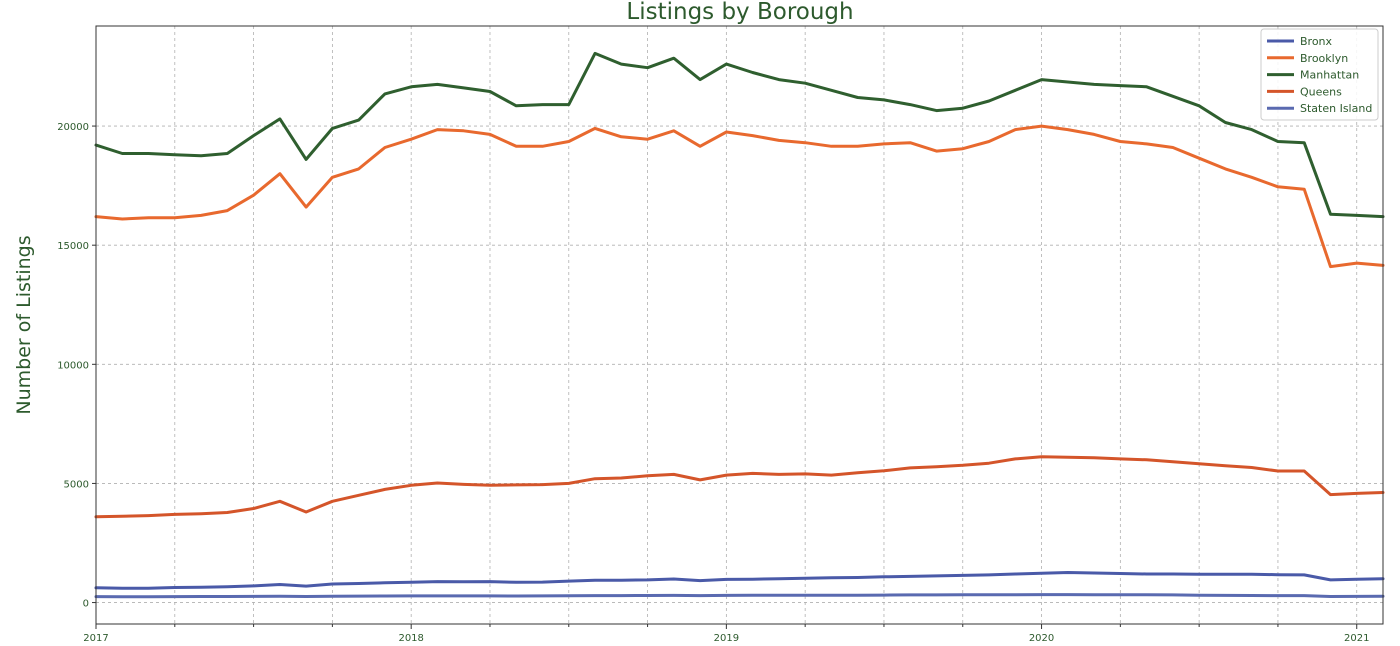  Describe the element at coordinates (1329, 75) in the screenshot. I see `legend-label-manhattan: Manhattan` at that location.